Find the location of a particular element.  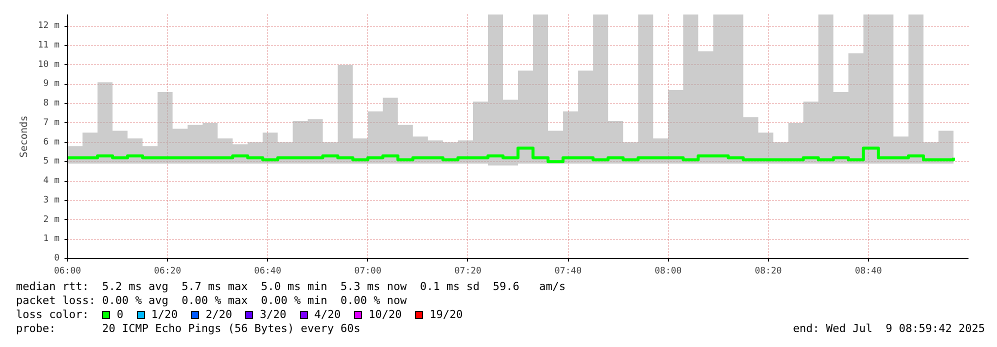

text: median rtt: 5.2 ms avg 5.7 ms max 5.0 ms min 5.3 ms now 0.1 ms sd 59.6 am/s is located at coordinates (291, 286).